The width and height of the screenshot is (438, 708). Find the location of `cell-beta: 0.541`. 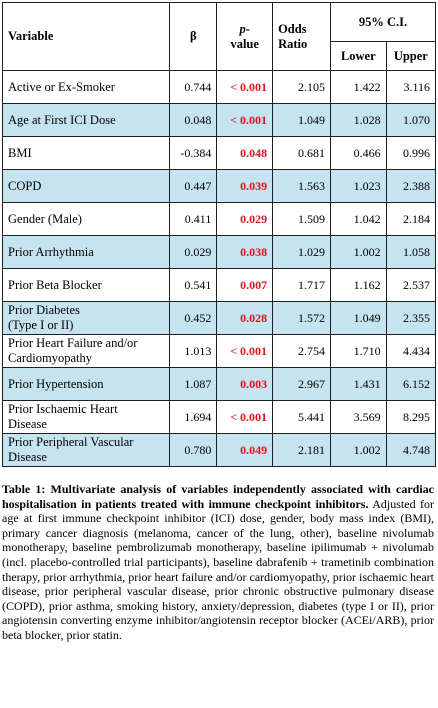

cell-beta: 0.541 is located at coordinates (193, 285).